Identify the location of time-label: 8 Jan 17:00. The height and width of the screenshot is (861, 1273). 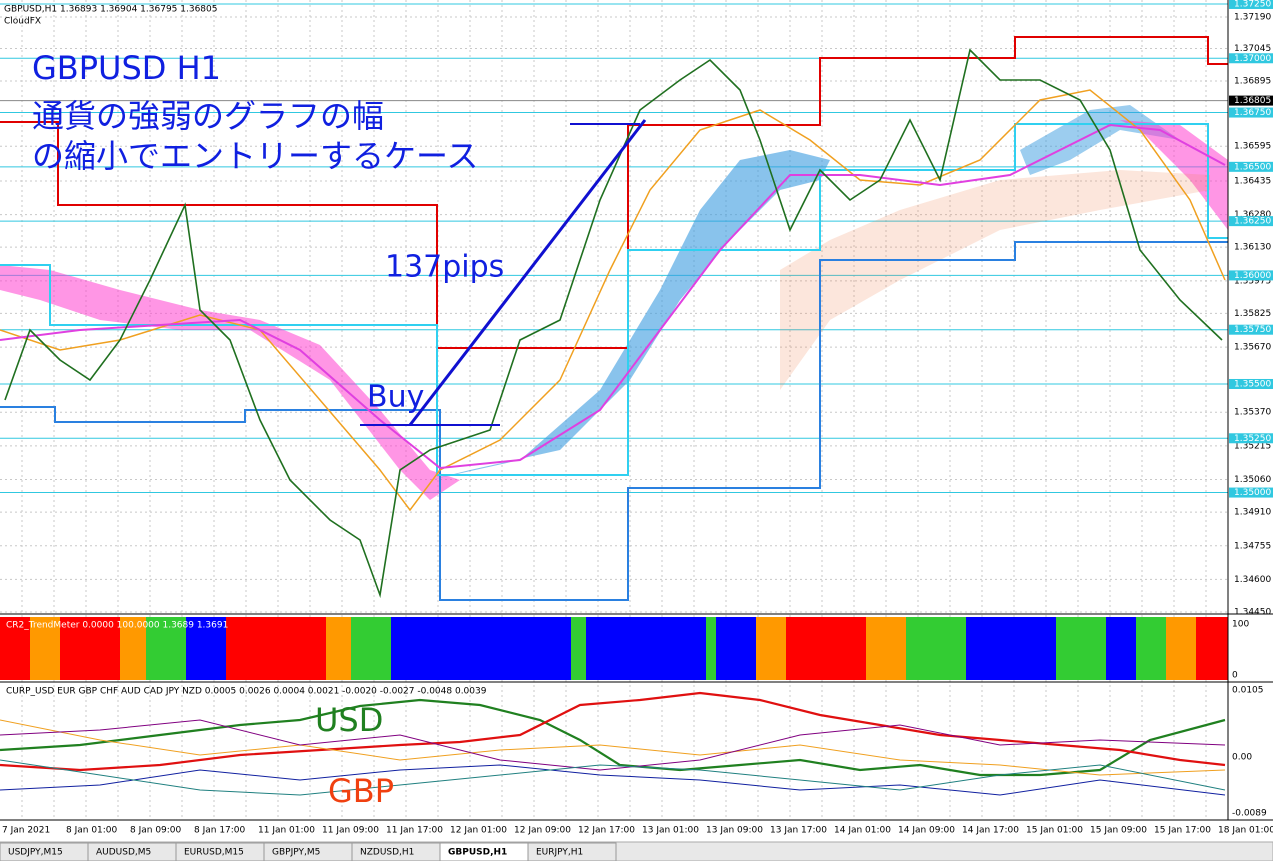
(220, 831).